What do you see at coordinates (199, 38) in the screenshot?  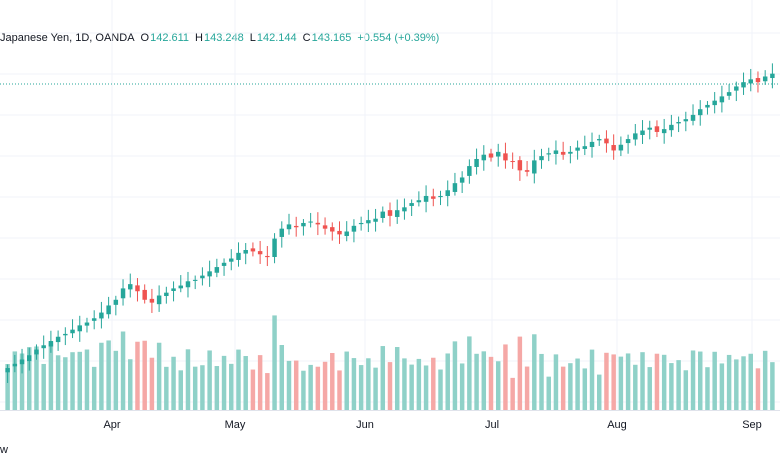 I see `legend-high-label: H` at bounding box center [199, 38].